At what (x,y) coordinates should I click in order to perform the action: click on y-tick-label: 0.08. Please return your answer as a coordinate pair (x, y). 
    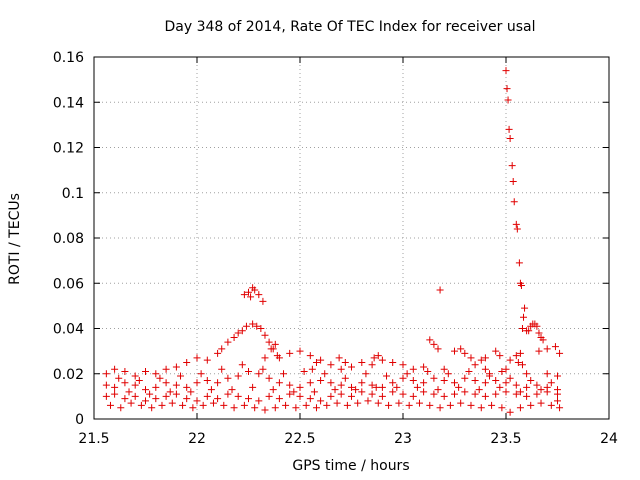
    Looking at the image, I should click on (68, 239).